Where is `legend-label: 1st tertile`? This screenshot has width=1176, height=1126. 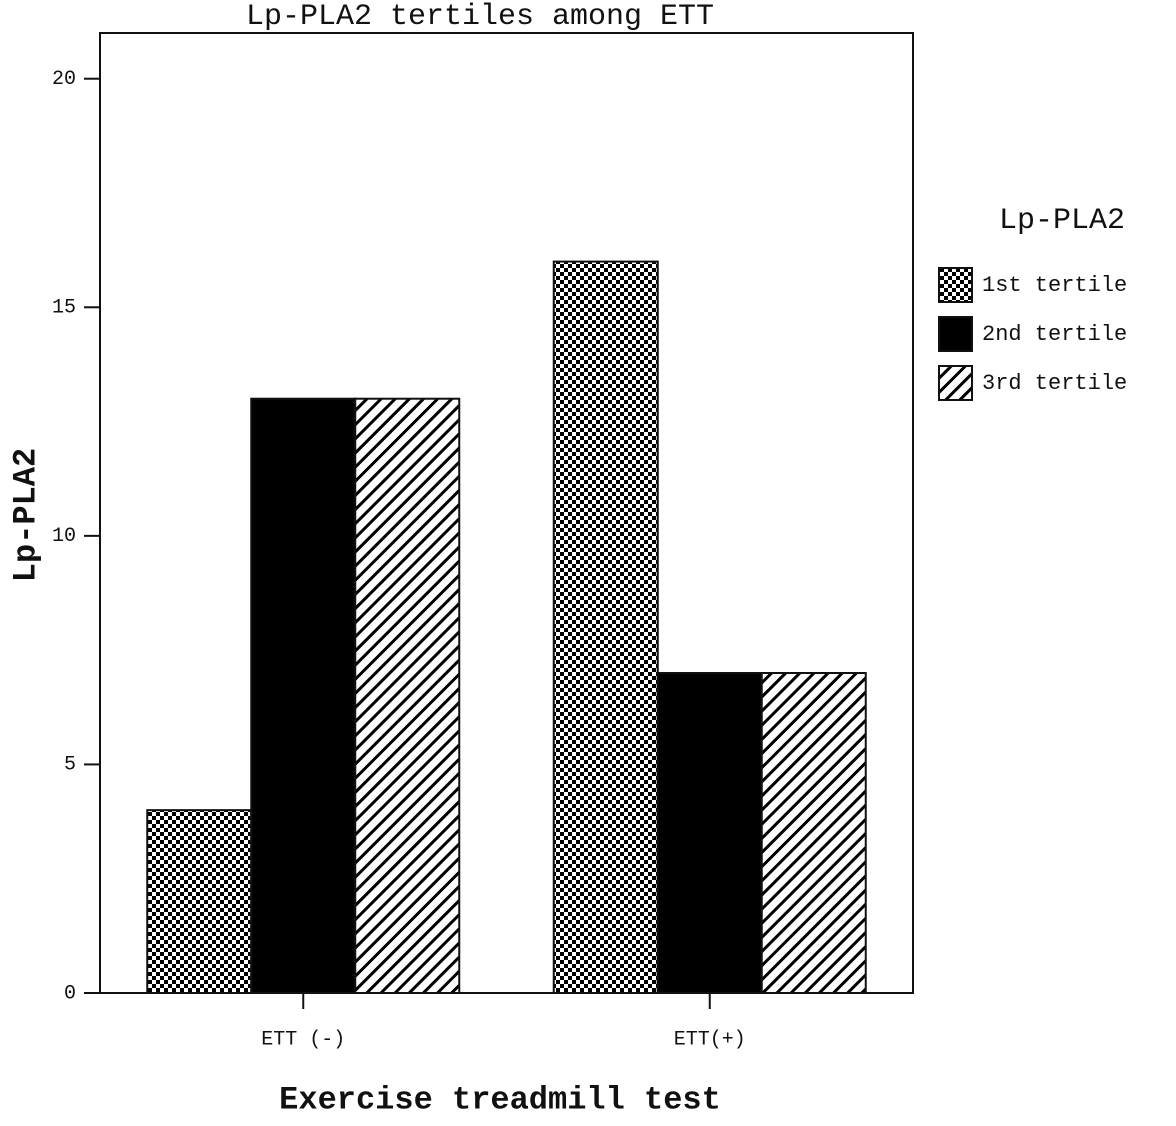 legend-label: 1st tertile is located at coordinates (1054, 285).